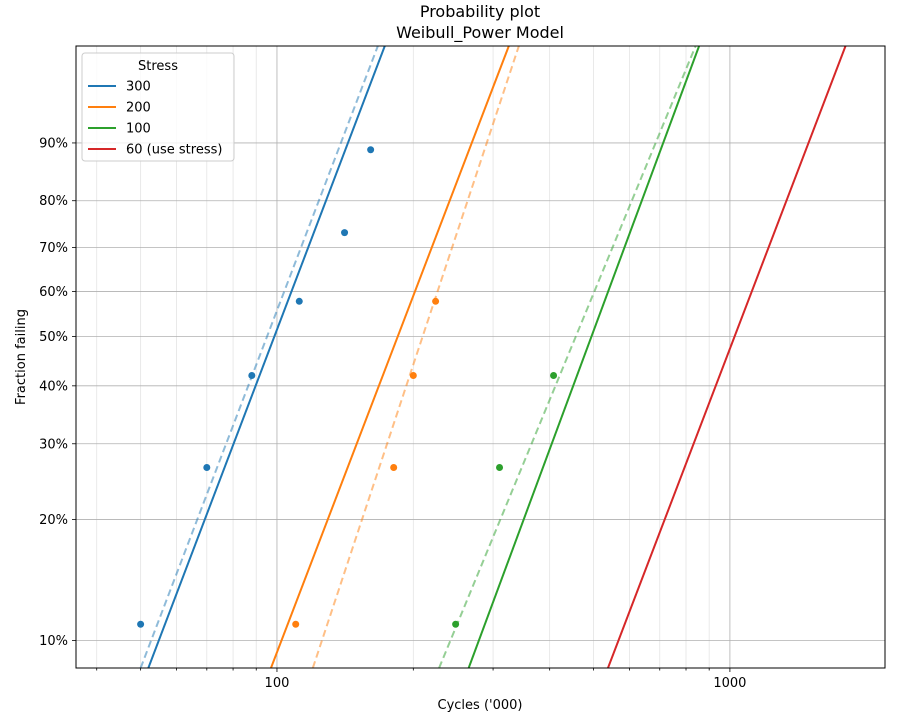 Image resolution: width=900 pixels, height=719 pixels. Describe the element at coordinates (277, 683) in the screenshot. I see `x-tick-label: 100` at that location.